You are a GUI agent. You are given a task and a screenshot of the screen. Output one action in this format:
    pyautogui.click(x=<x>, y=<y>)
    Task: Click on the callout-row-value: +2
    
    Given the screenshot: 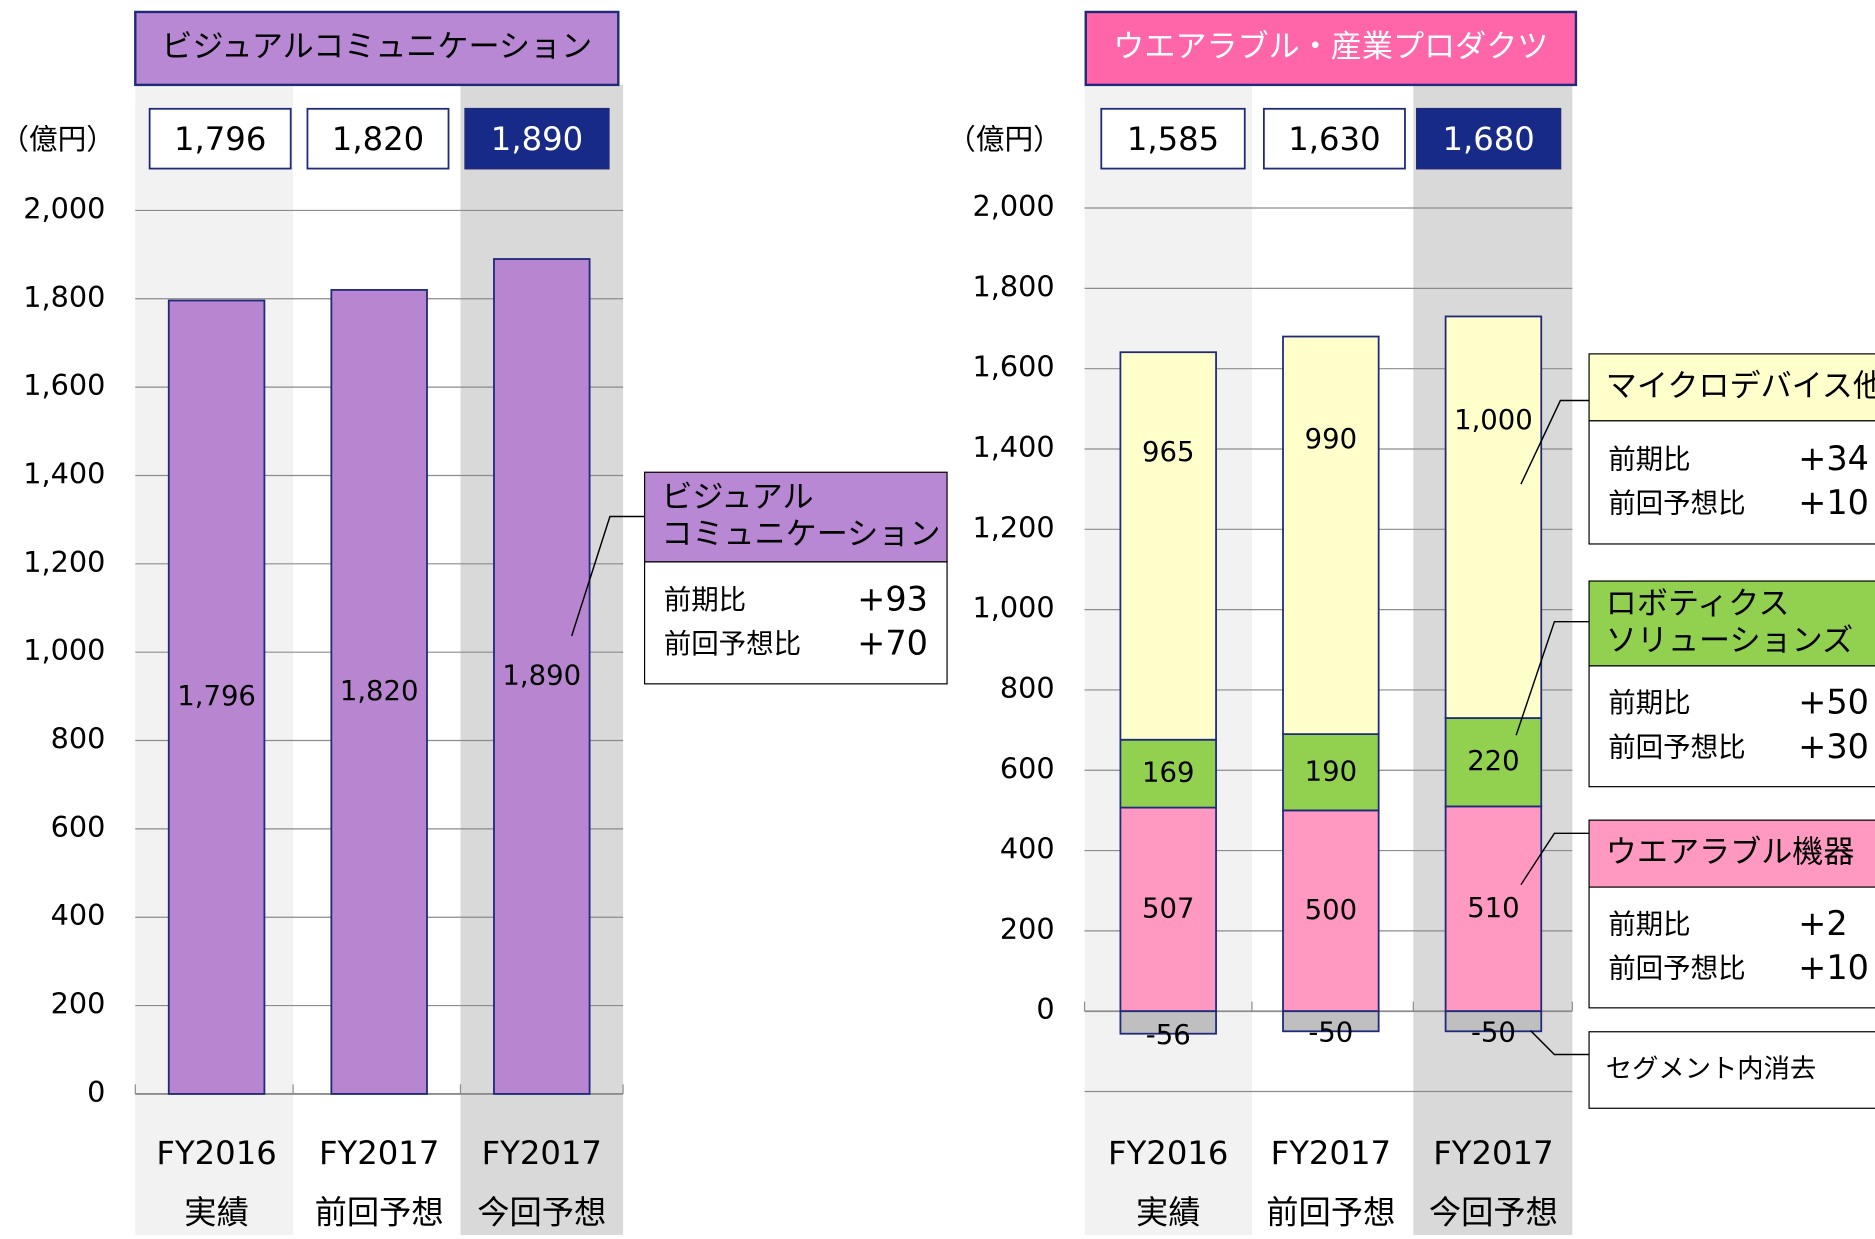 What is the action you would take?
    pyautogui.click(x=1822, y=923)
    